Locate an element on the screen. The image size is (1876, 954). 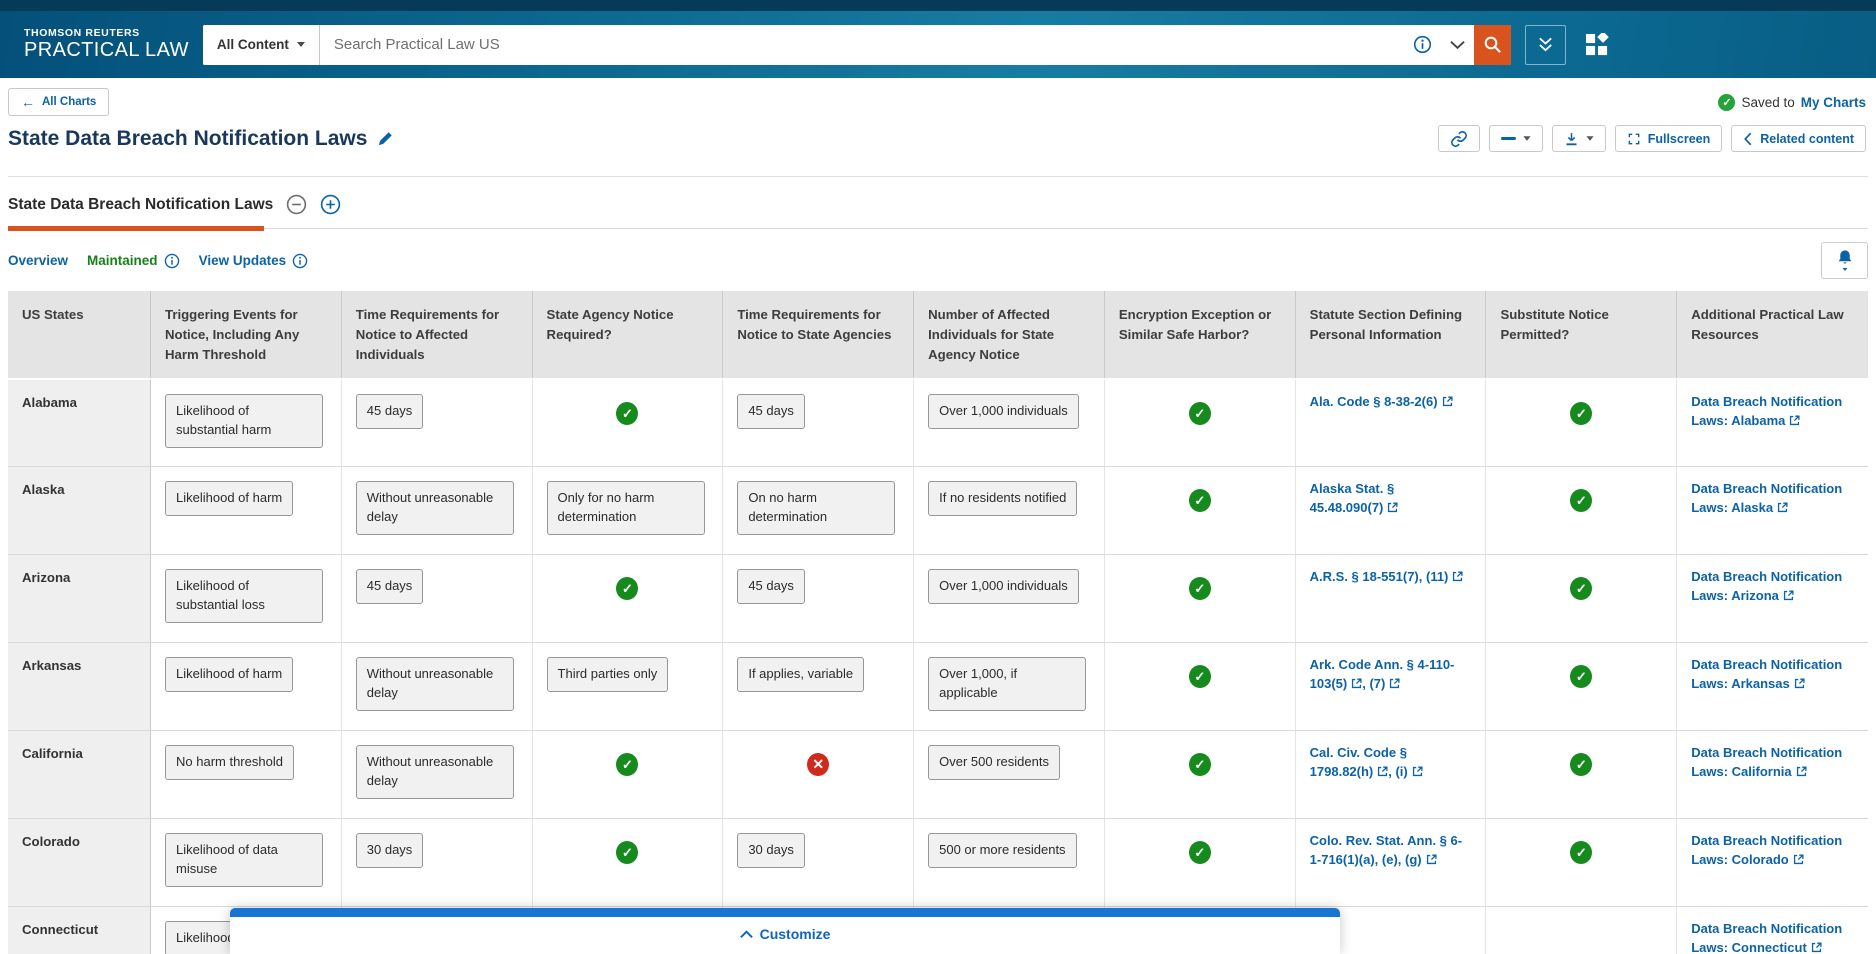
search-bar: All Content is located at coordinates (856, 44).